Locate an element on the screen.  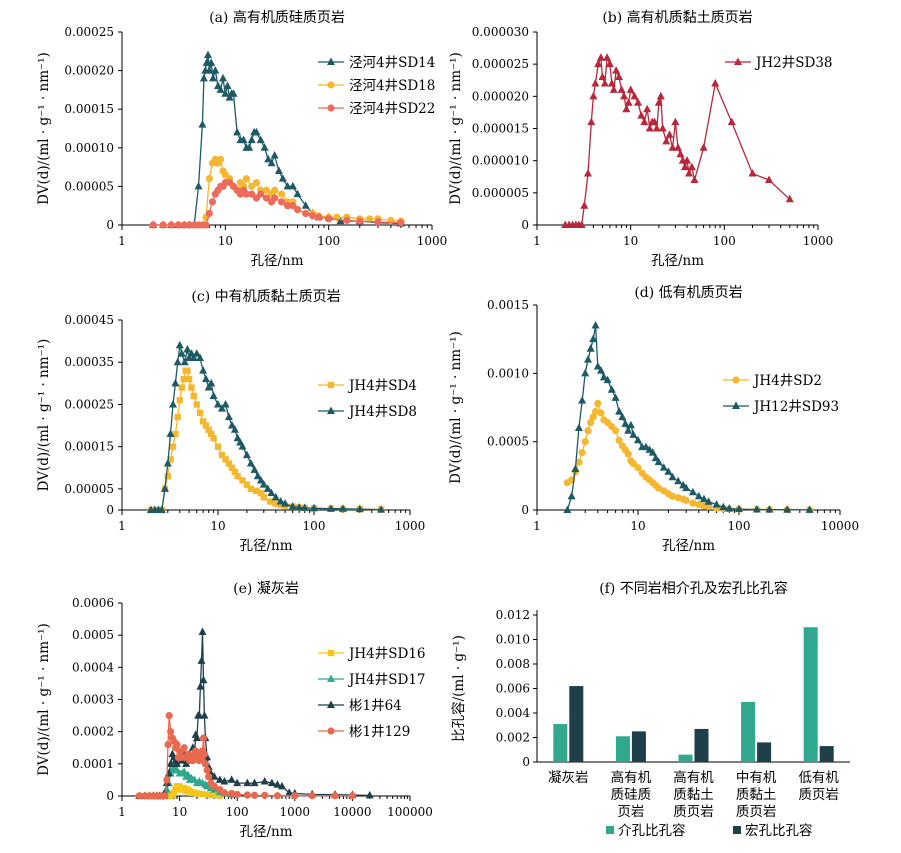
y-tick-label: 0.010 is located at coordinates (513, 640).